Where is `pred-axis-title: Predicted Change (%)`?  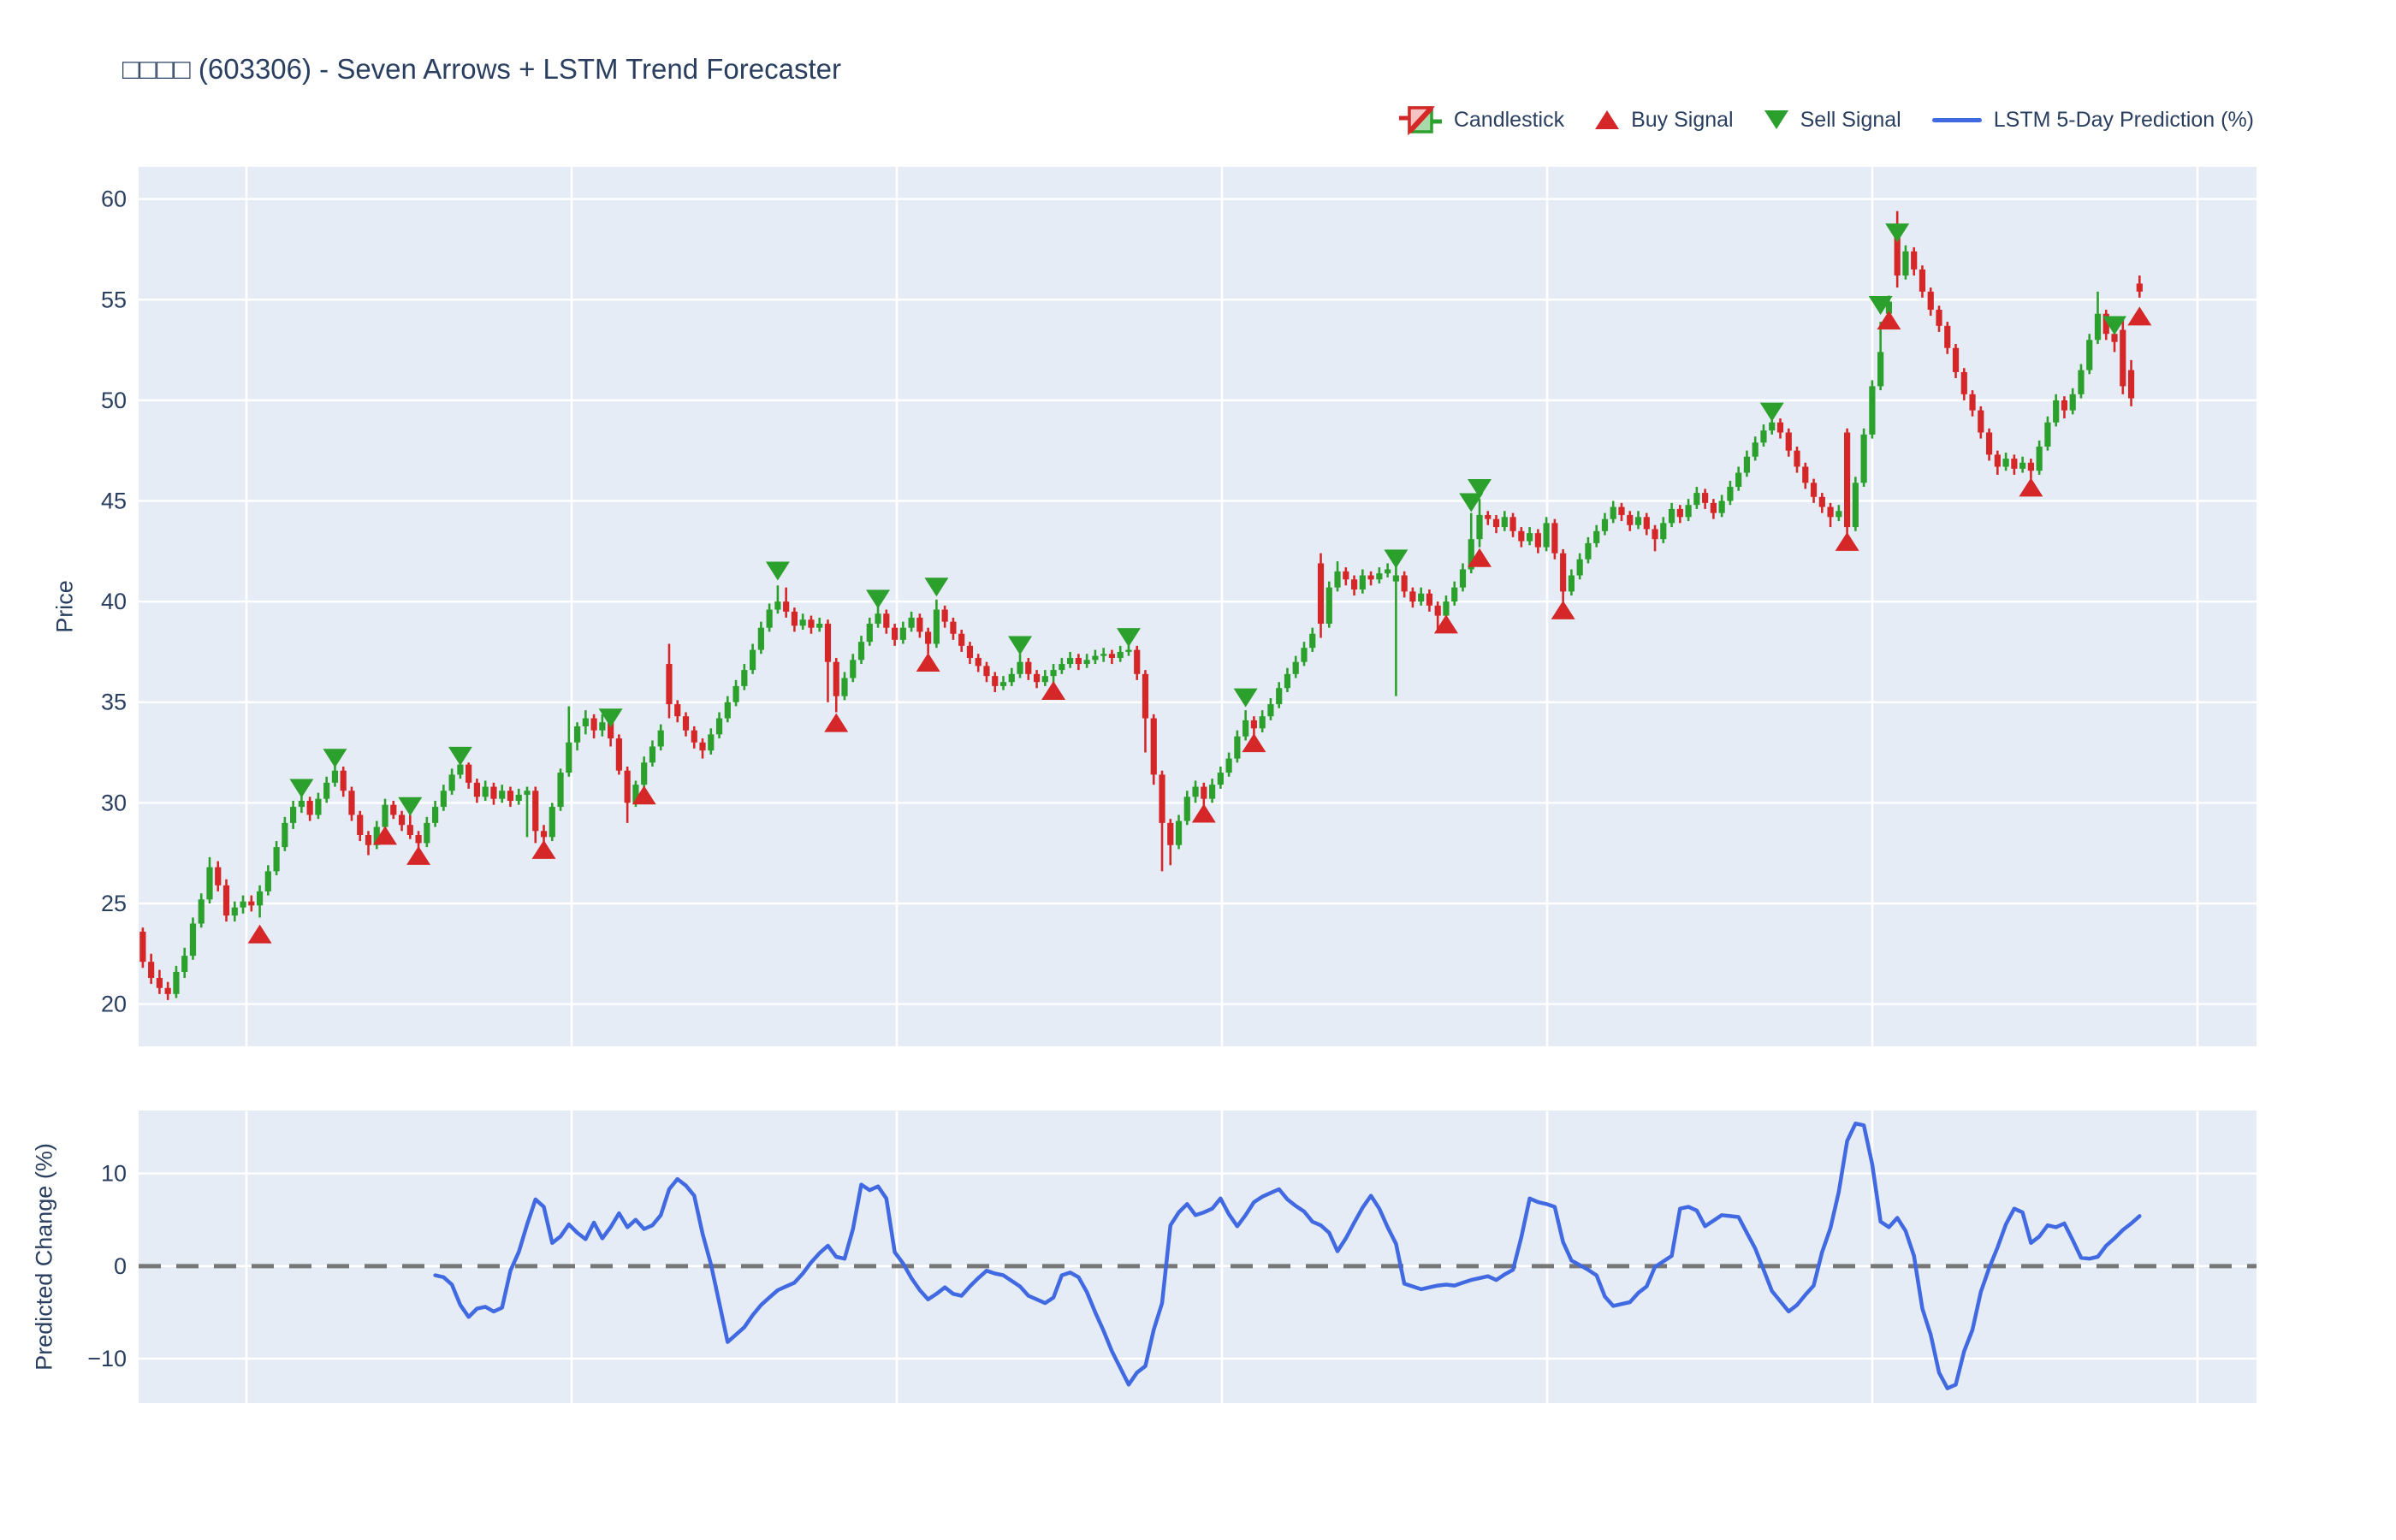
pred-axis-title: Predicted Change (%) is located at coordinates (44, 1257).